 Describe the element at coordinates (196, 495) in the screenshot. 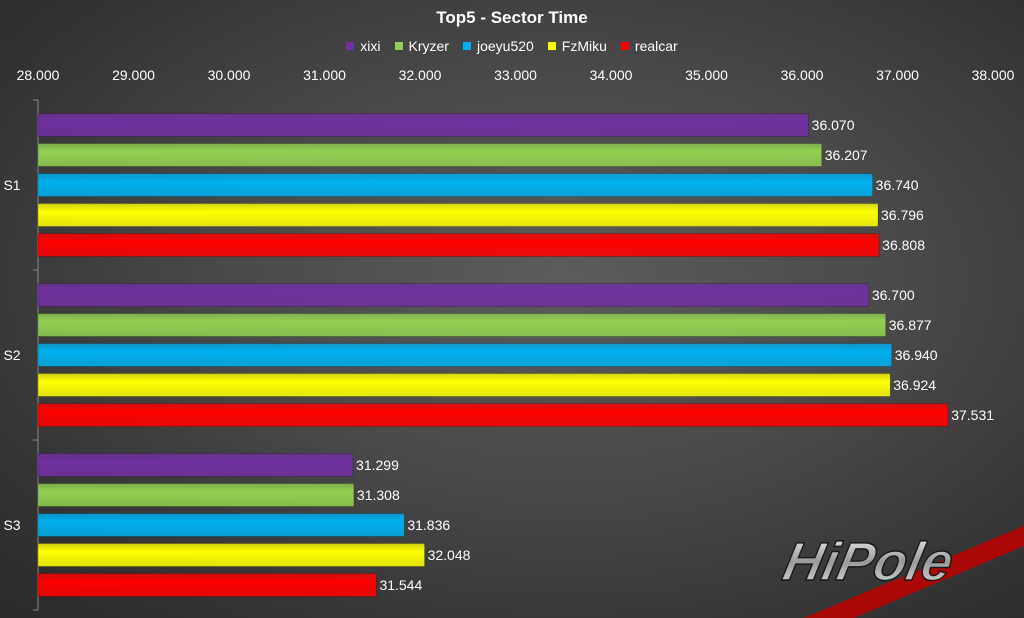

I see `bar-kryzer-s3` at that location.